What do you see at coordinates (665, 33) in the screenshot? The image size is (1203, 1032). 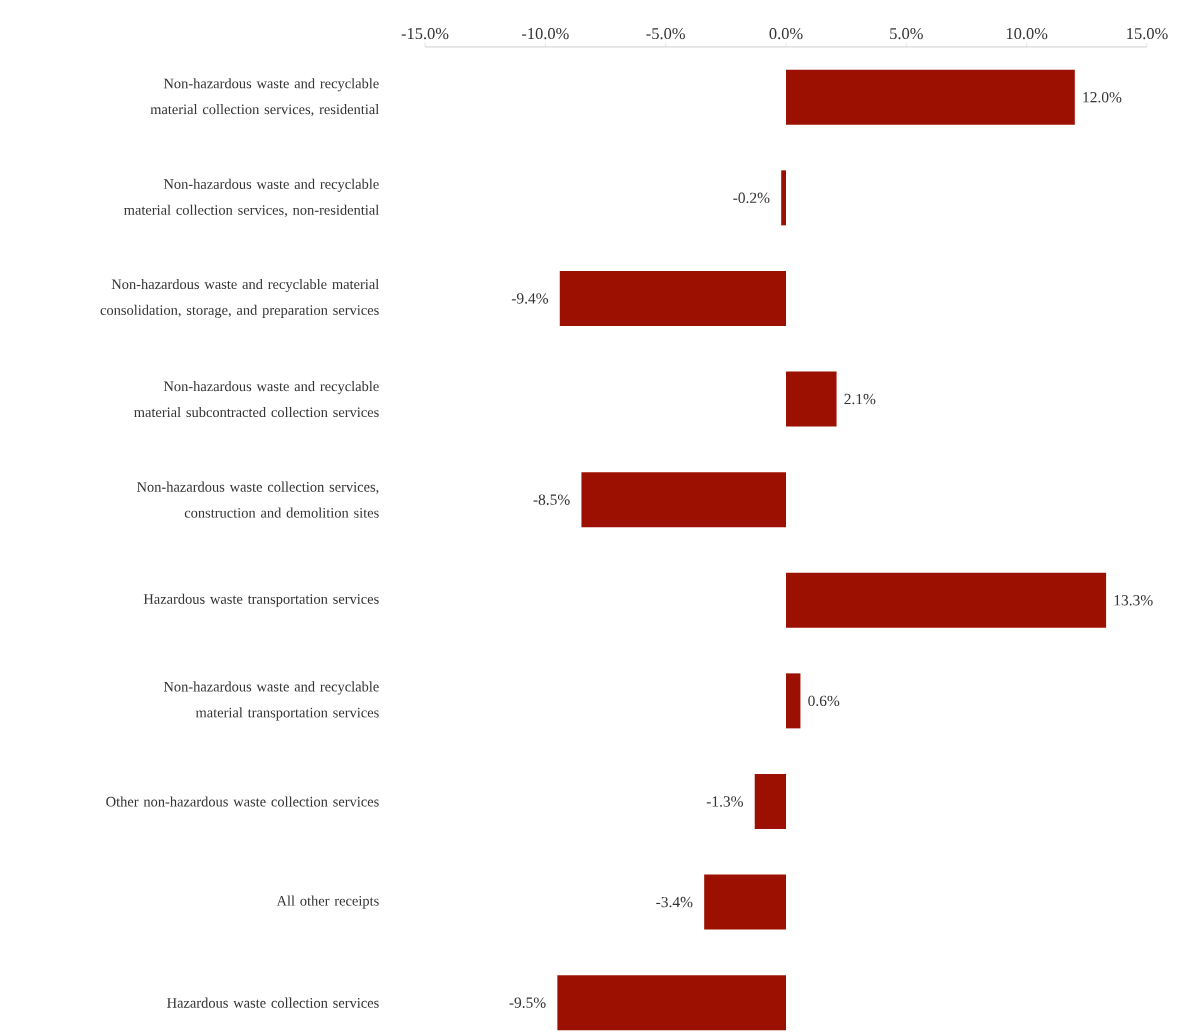 I see `x-tick-label: -5.0%` at bounding box center [665, 33].